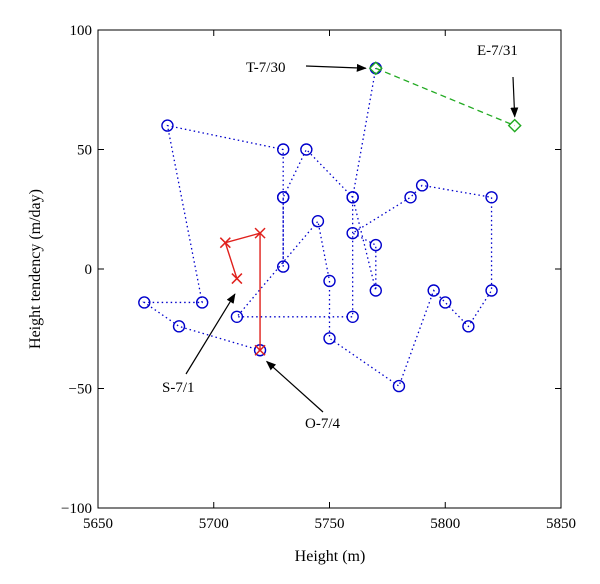 The image size is (600, 584). What do you see at coordinates (497, 51) in the screenshot?
I see `annotation-label: E-7/31` at bounding box center [497, 51].